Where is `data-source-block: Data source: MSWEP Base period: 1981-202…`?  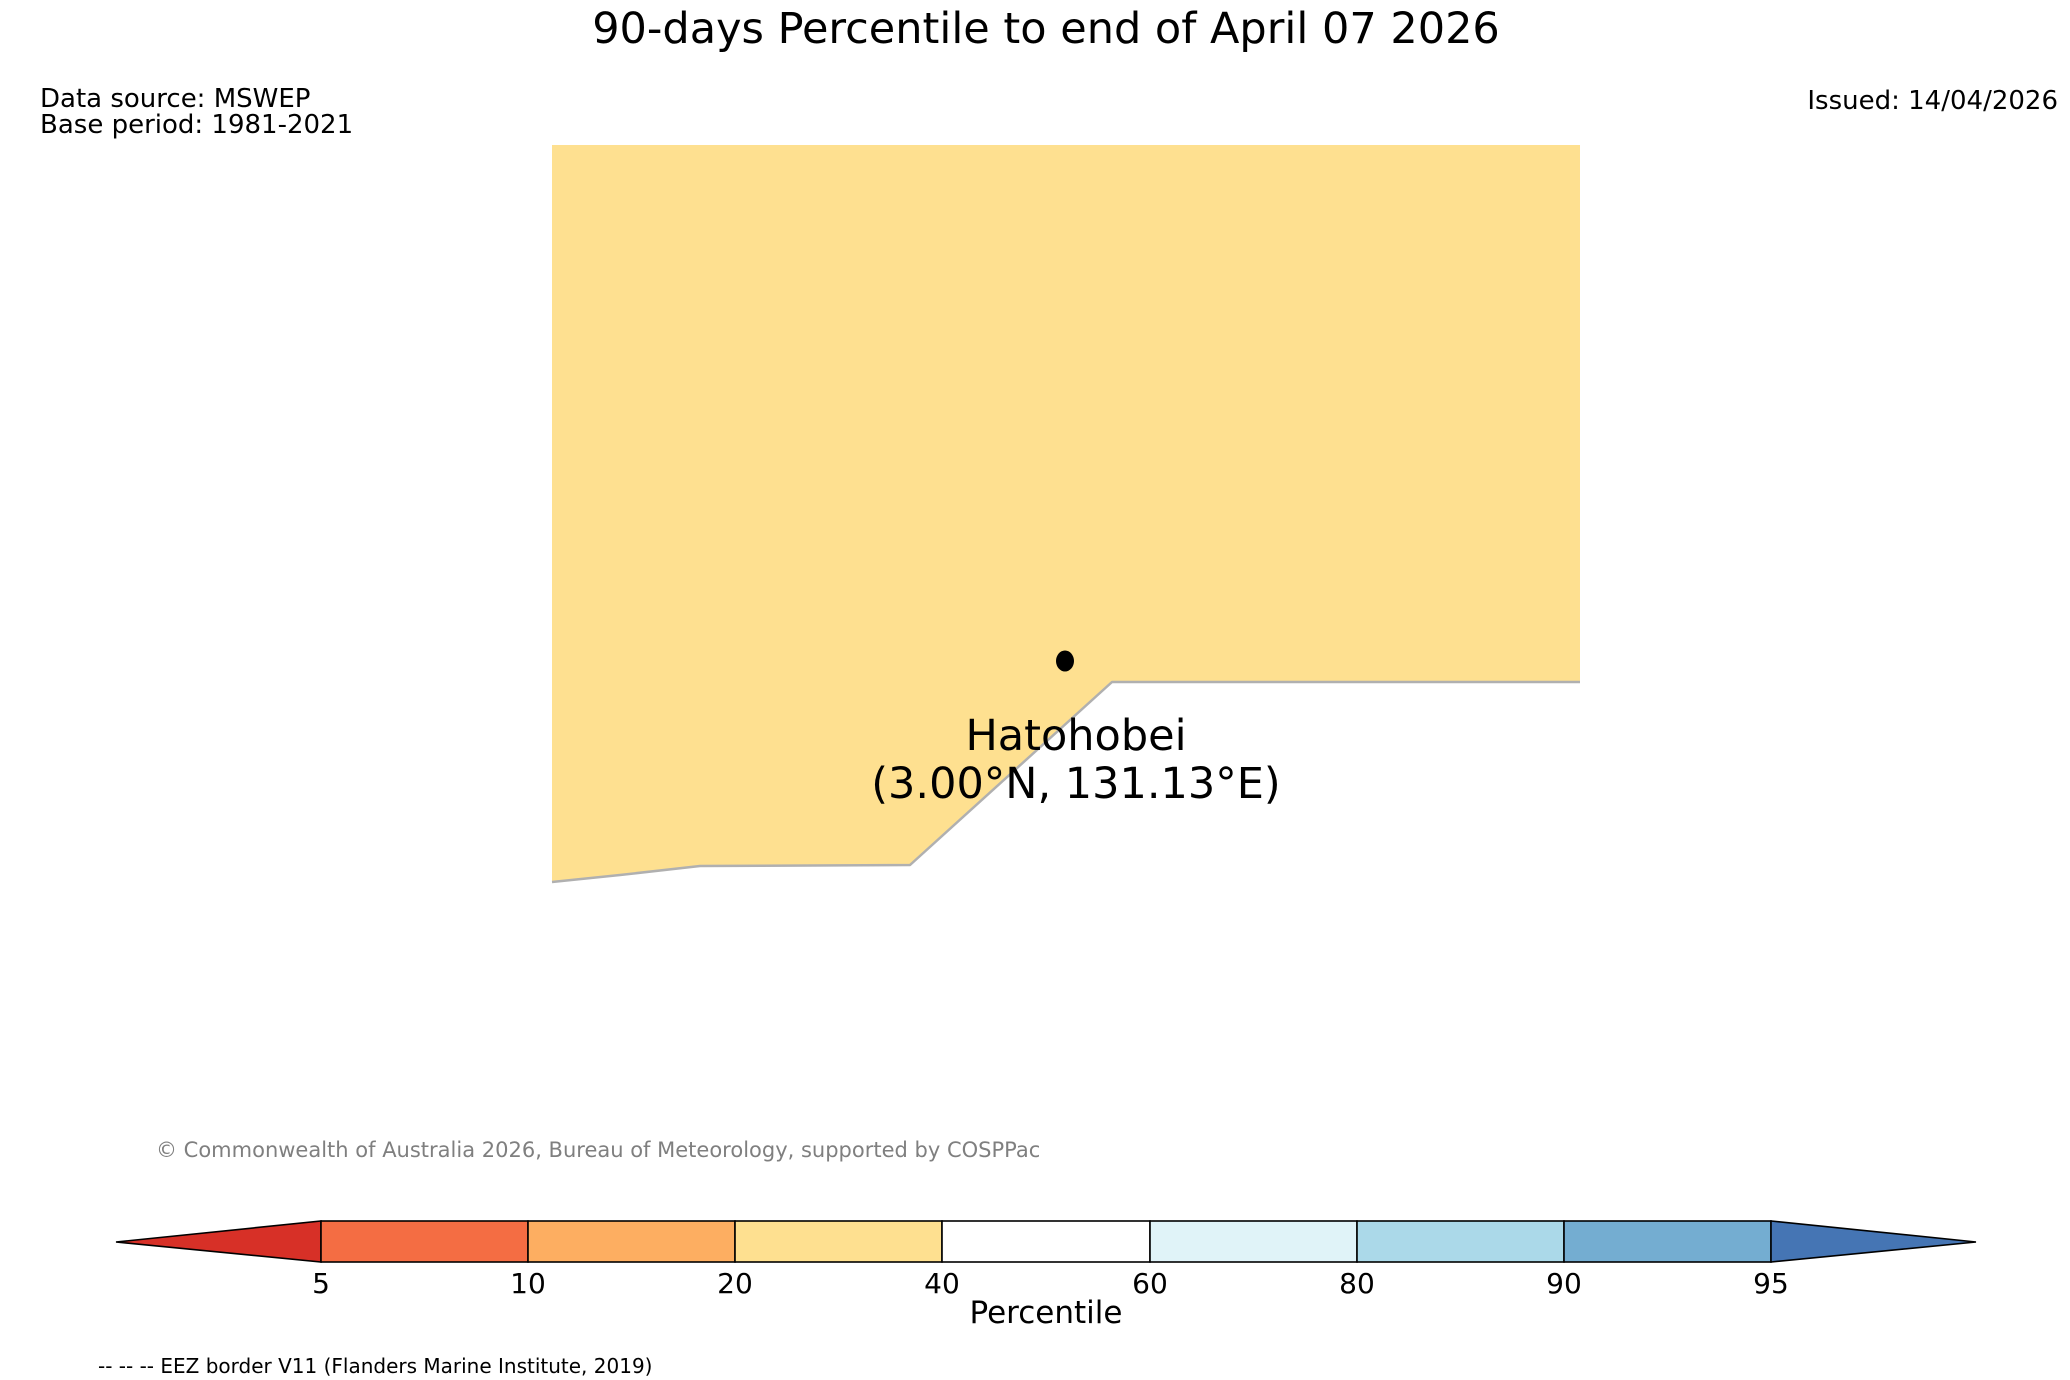 data-source-block: Data source: MSWEP Base period: 1981-202… is located at coordinates (196, 112).